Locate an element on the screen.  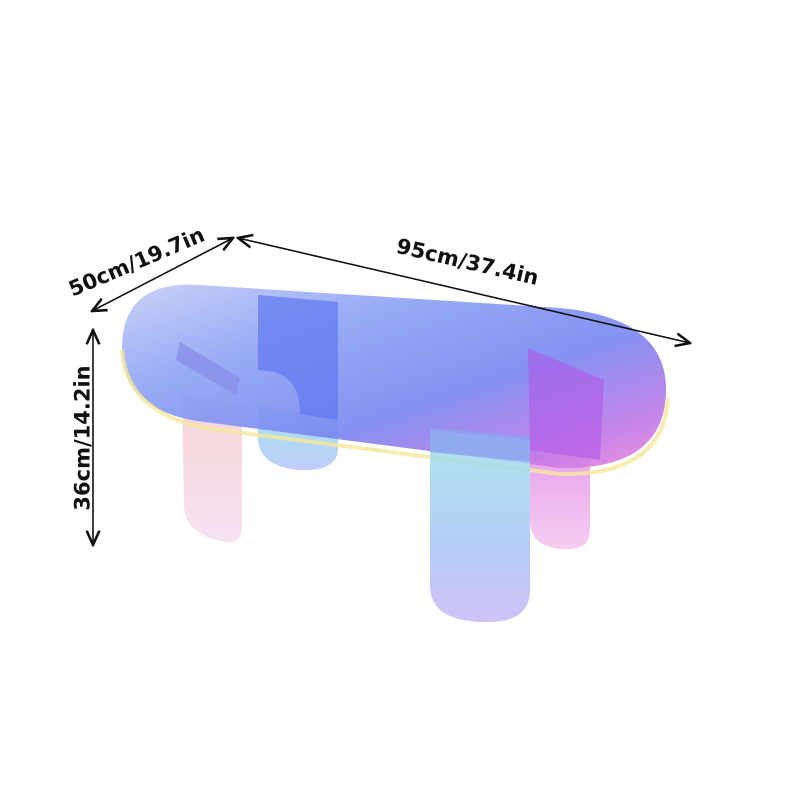
table-leg-front is located at coordinates (480, 526).